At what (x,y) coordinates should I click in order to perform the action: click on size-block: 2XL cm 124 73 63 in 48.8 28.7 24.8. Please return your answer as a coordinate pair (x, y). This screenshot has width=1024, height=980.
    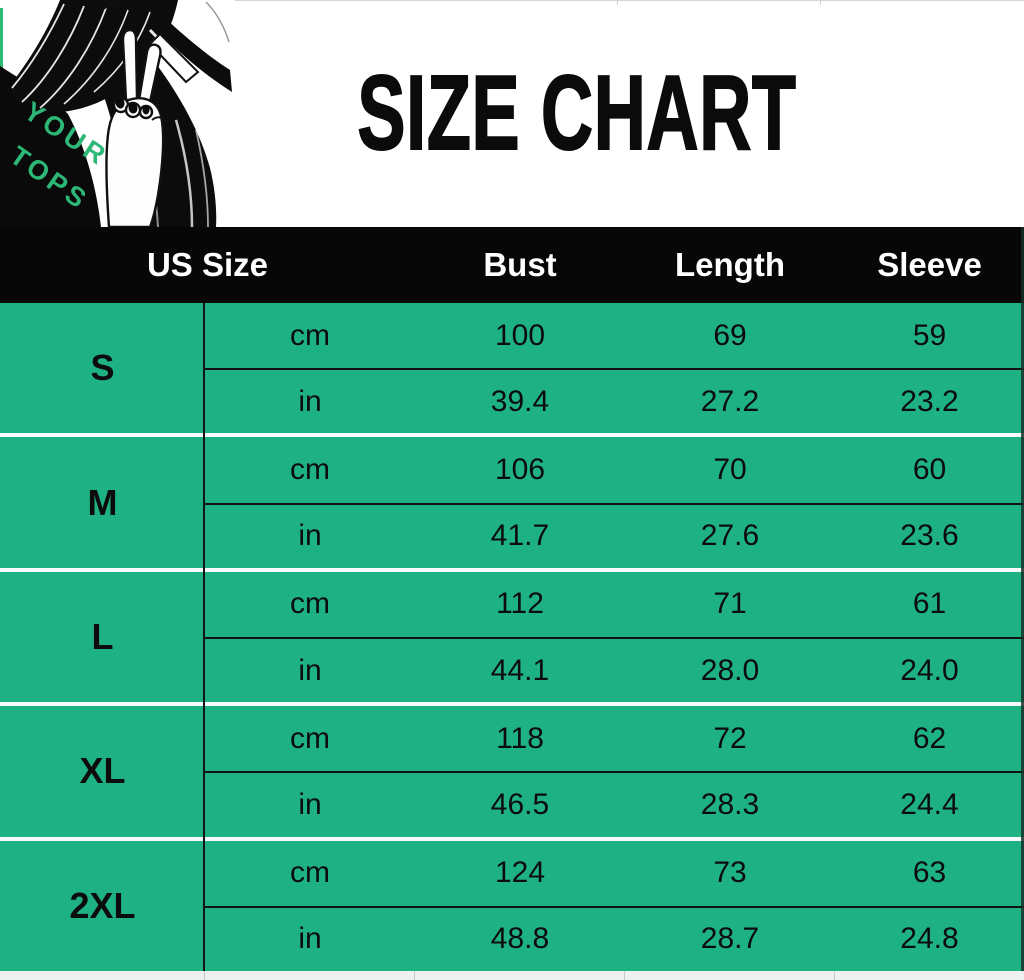
    Looking at the image, I should click on (512, 906).